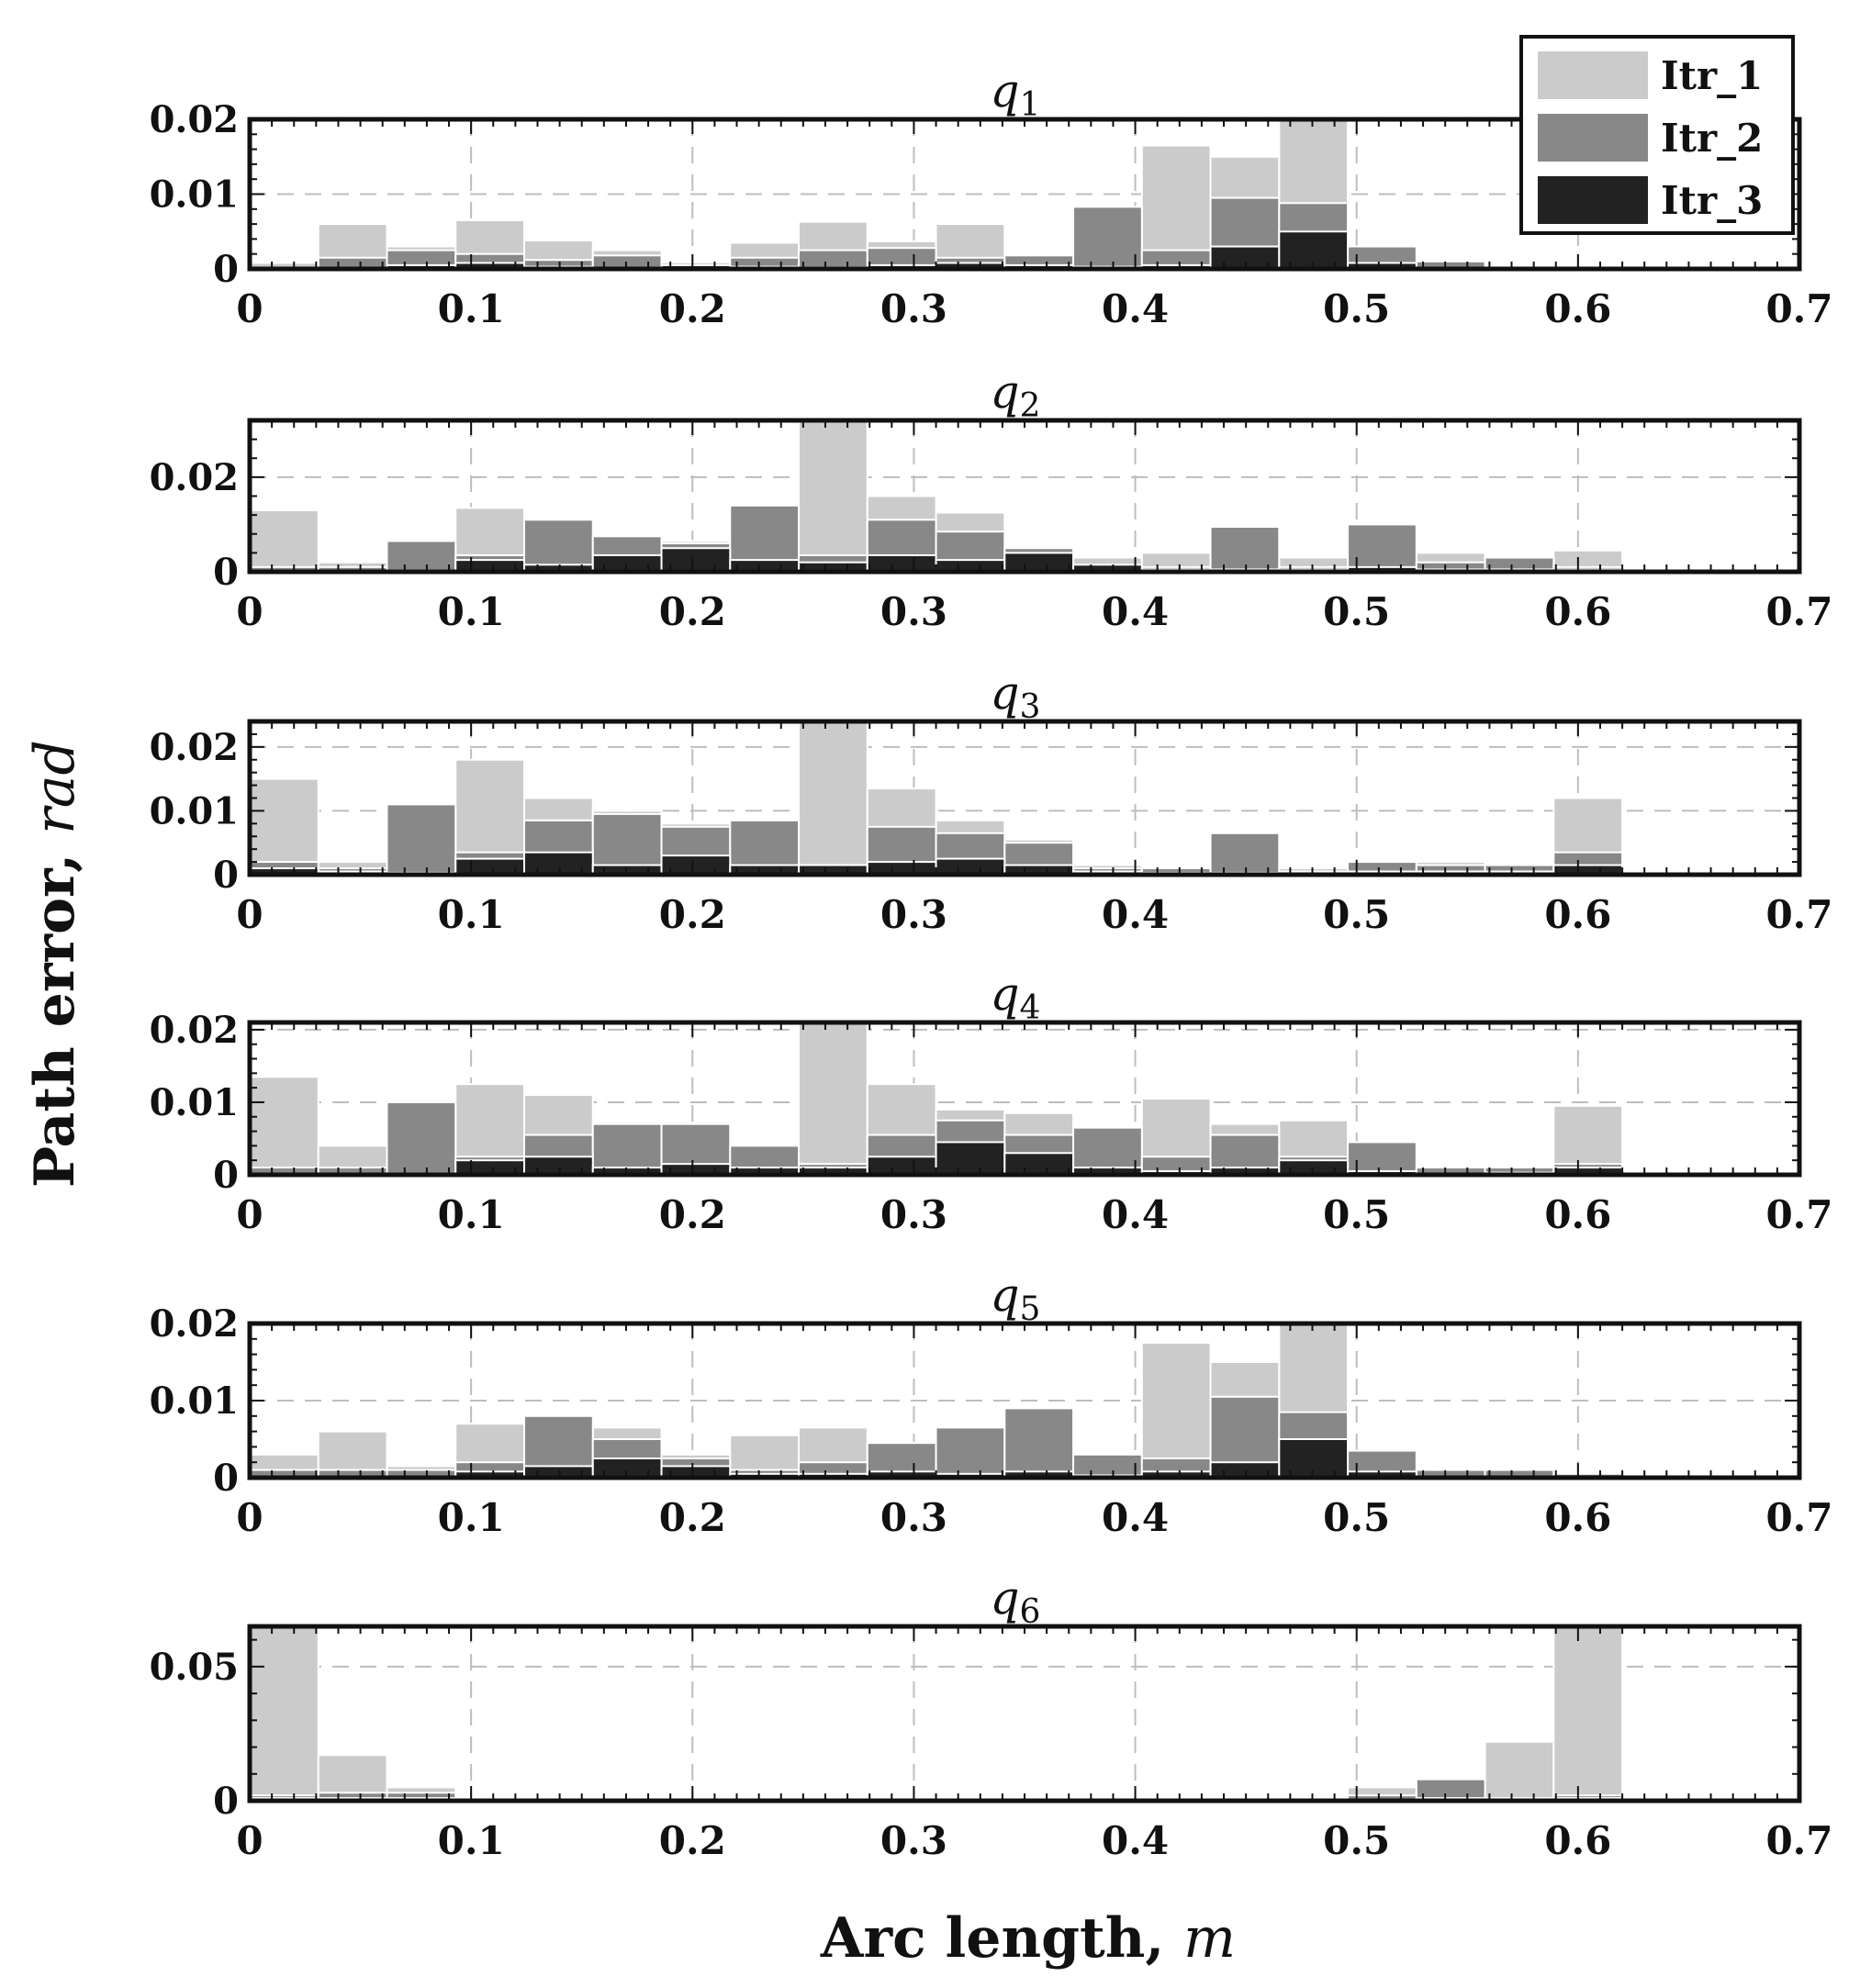 Image resolution: width=1860 pixels, height=1988 pixels. I want to click on subplot-q5: 0 0.01 0.02 0 0.1 0.2 0.3 0.4 0.5 0.6 0.7 q5, so click(991, 1404).